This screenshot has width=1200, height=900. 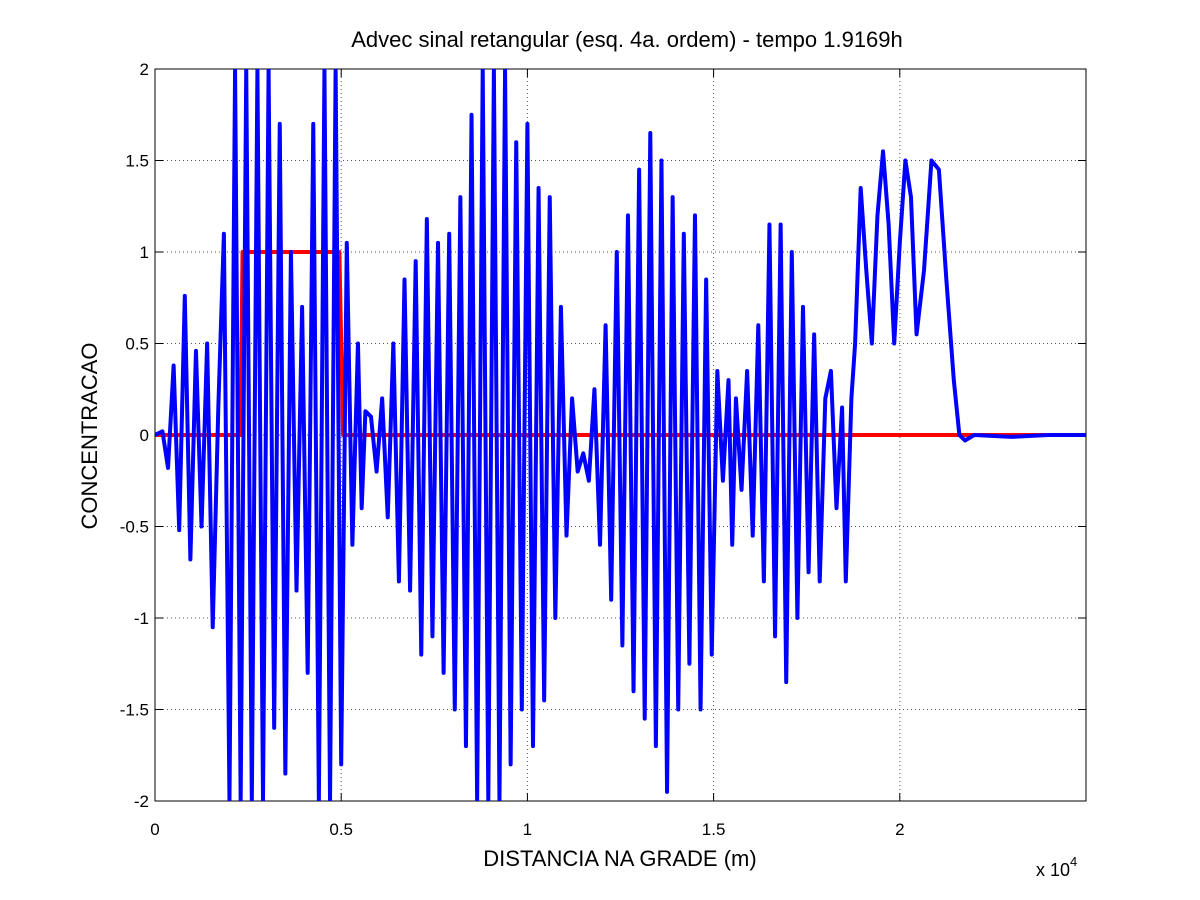 What do you see at coordinates (619, 858) in the screenshot?
I see `x-axis-label: DISTANCIA NA GRADE (m)` at bounding box center [619, 858].